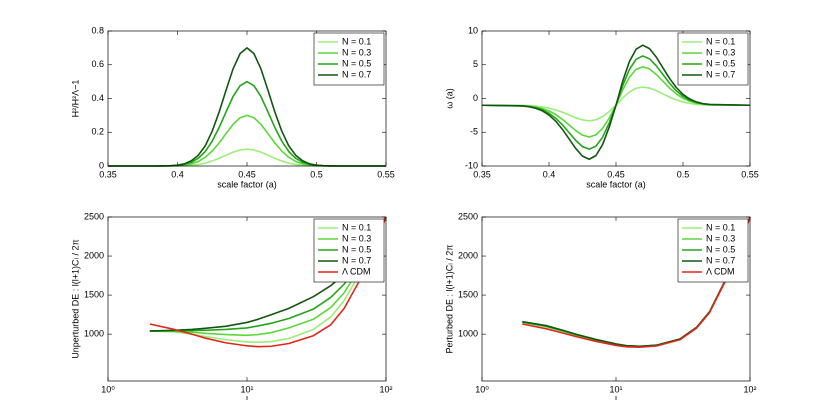  What do you see at coordinates (475, 64) in the screenshot?
I see `y-tick-label: 5` at bounding box center [475, 64].